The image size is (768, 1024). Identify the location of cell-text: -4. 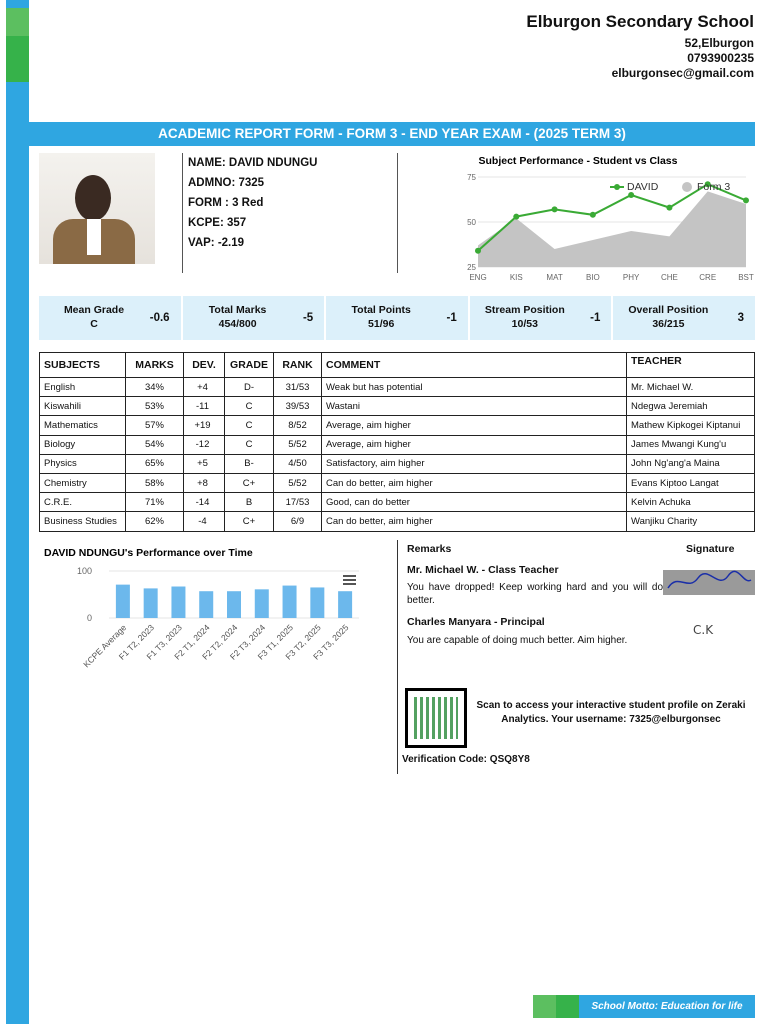
(202, 521).